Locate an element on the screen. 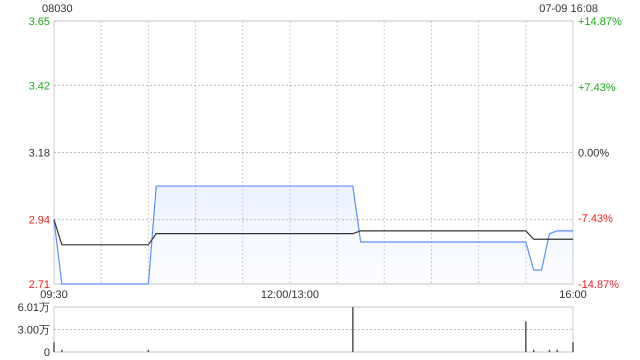 This screenshot has width=640, height=360. x-tick-label: 09:30 is located at coordinates (54, 295).